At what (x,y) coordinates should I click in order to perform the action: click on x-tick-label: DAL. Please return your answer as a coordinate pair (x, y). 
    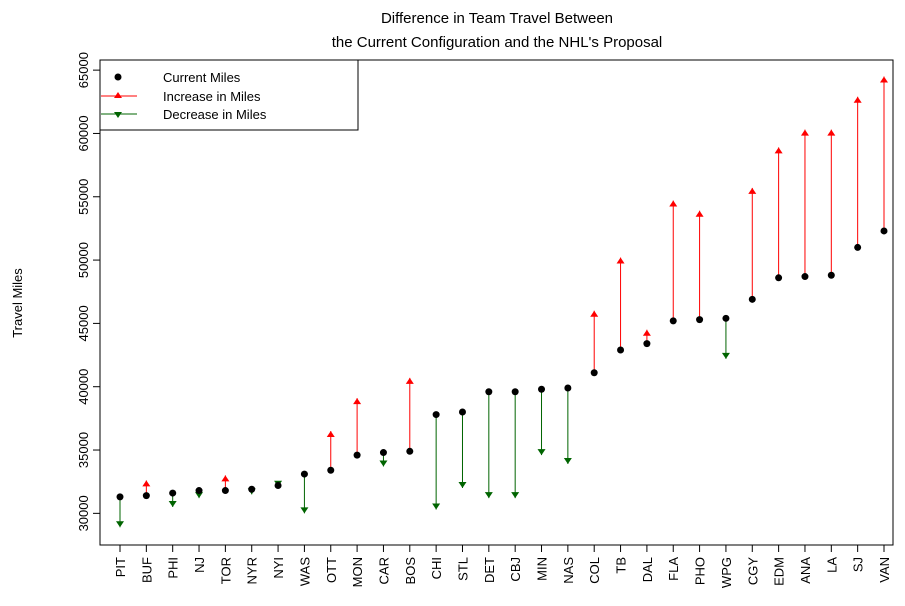
    Looking at the image, I should click on (647, 569).